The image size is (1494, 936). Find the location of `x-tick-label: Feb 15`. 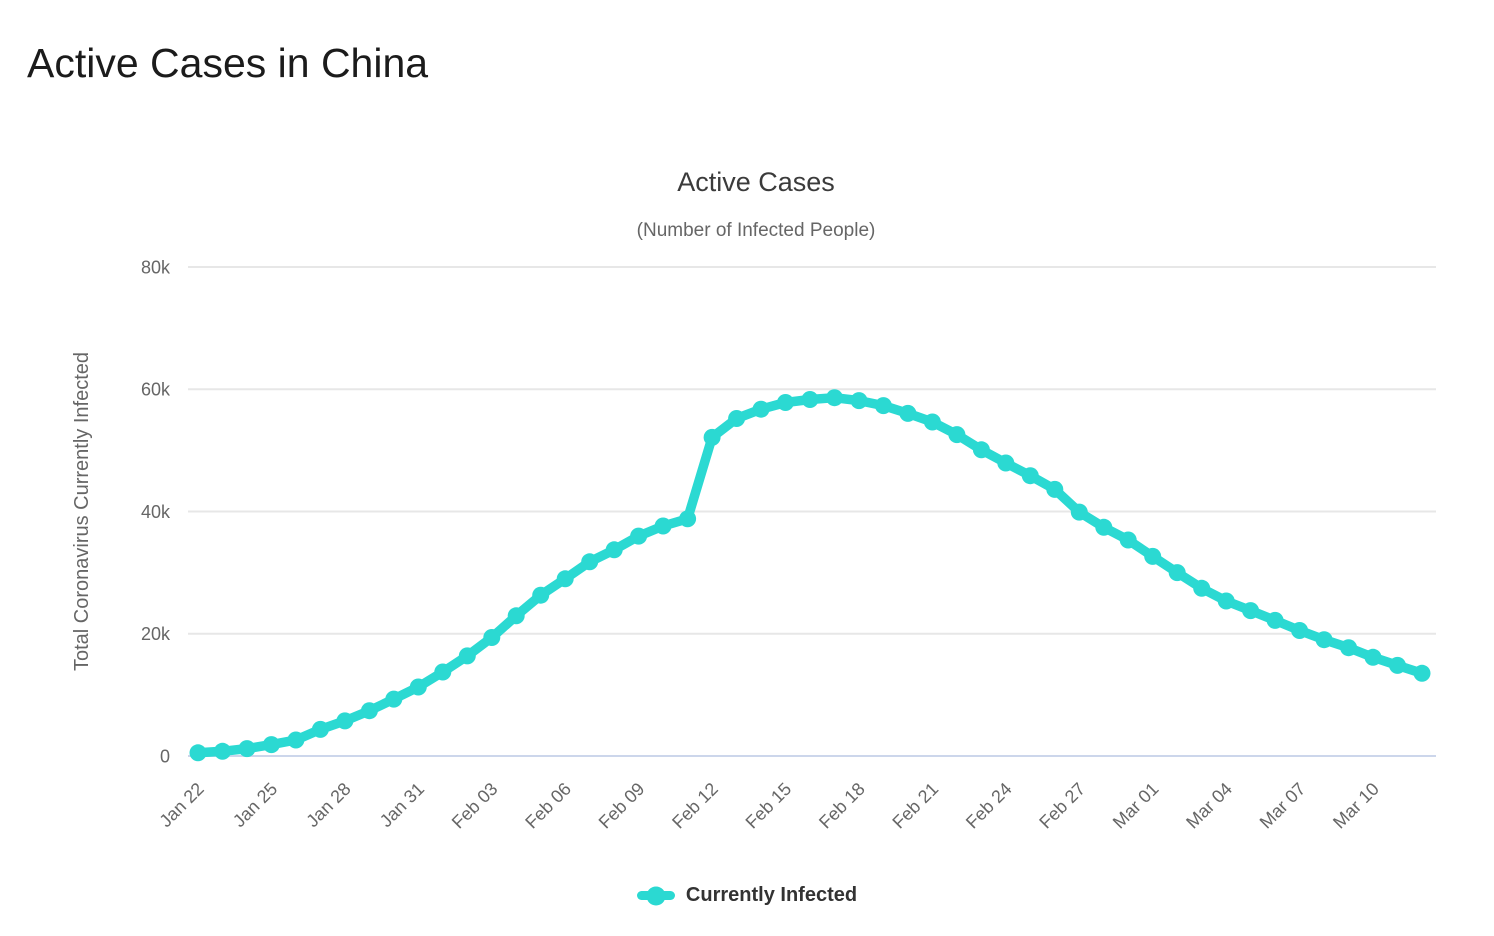

x-tick-label: Feb 15 is located at coordinates (769, 806).